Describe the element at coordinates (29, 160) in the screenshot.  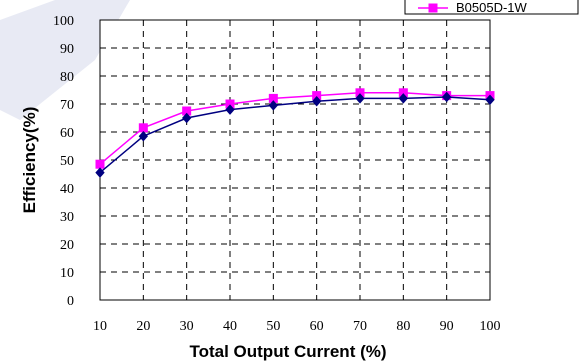
I see `y-axis-label: Efficiency(%)` at that location.